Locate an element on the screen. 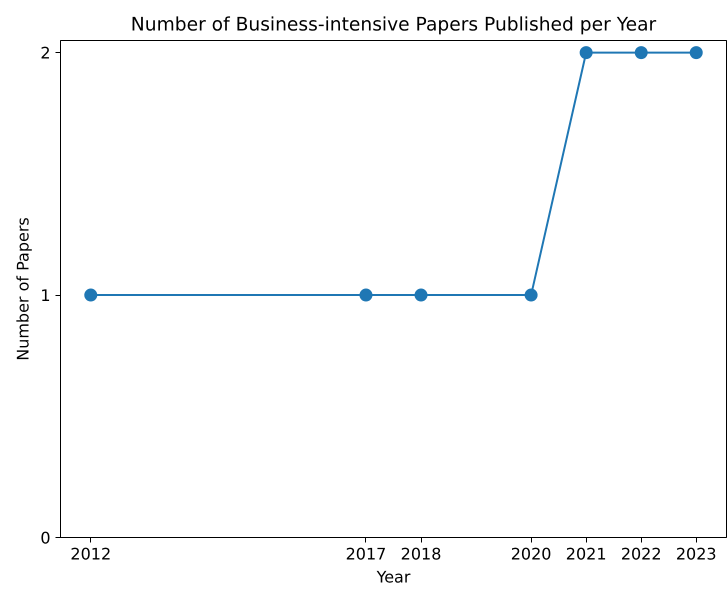  chart-title: Number of Business-intensive Papers Published per Year is located at coordinates (393, 25).